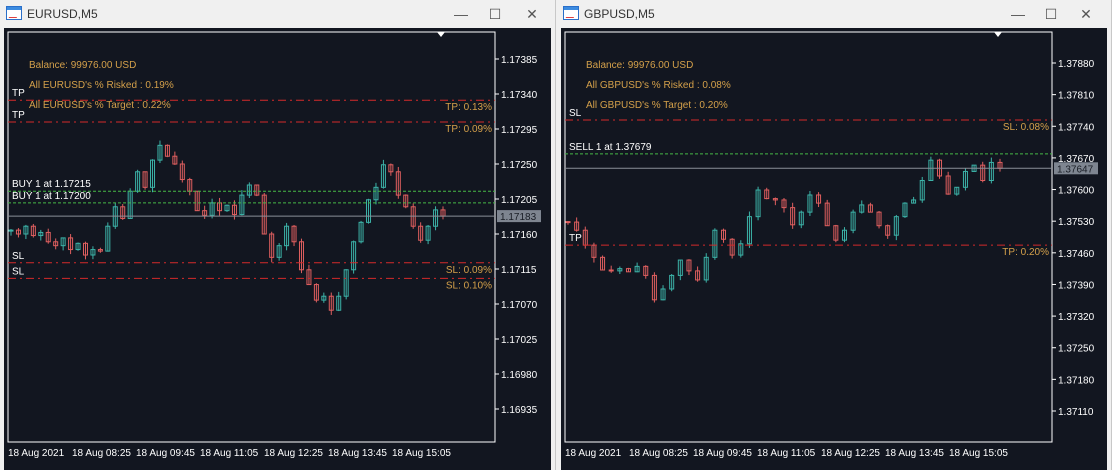  What do you see at coordinates (51, 196) in the screenshot?
I see `entry-level-label: BUY 1 at 1.17200` at bounding box center [51, 196].